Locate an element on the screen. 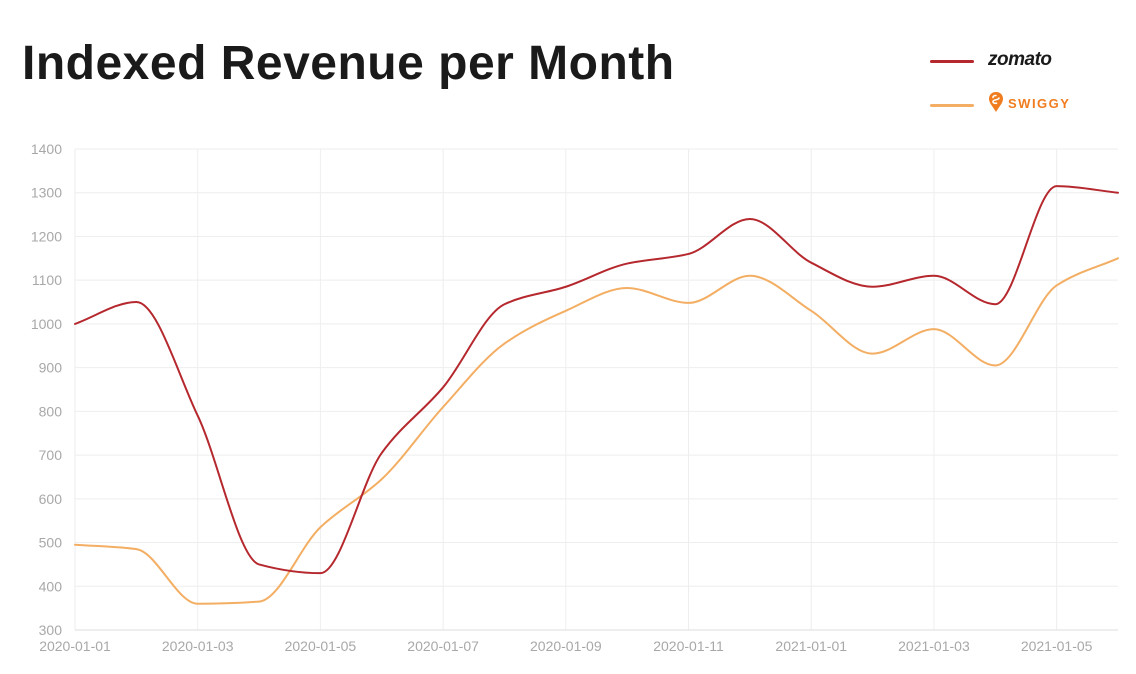  legend: zomato SWIGGY is located at coordinates (1020, 90).